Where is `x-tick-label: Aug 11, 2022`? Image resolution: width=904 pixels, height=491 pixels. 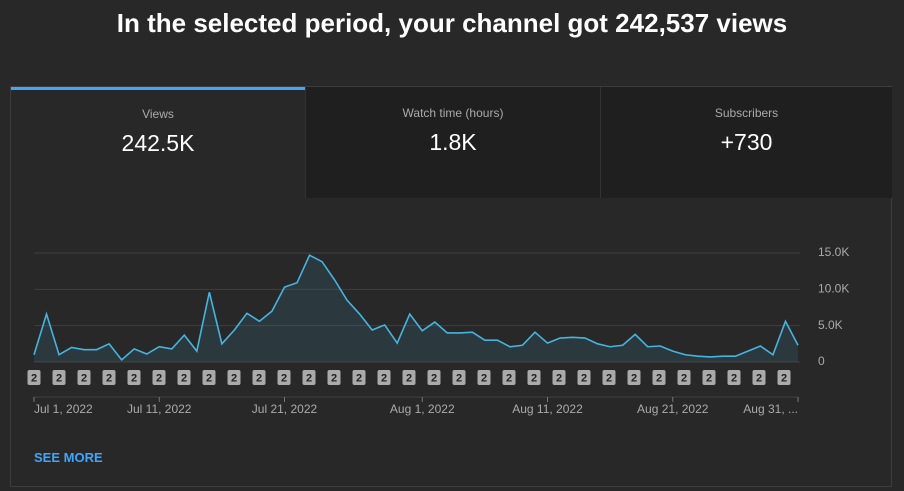
x-tick-label: Aug 11, 2022 is located at coordinates (547, 409).